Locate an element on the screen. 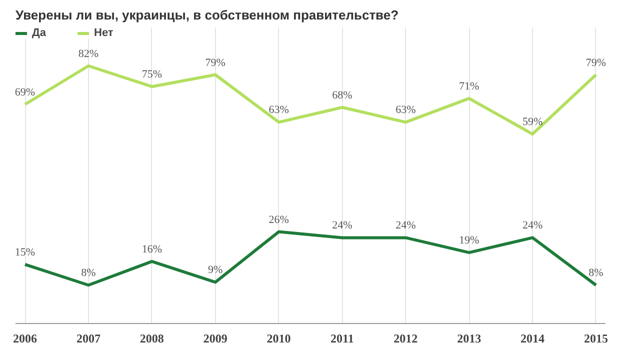  legend-label: Нет is located at coordinates (104, 33).